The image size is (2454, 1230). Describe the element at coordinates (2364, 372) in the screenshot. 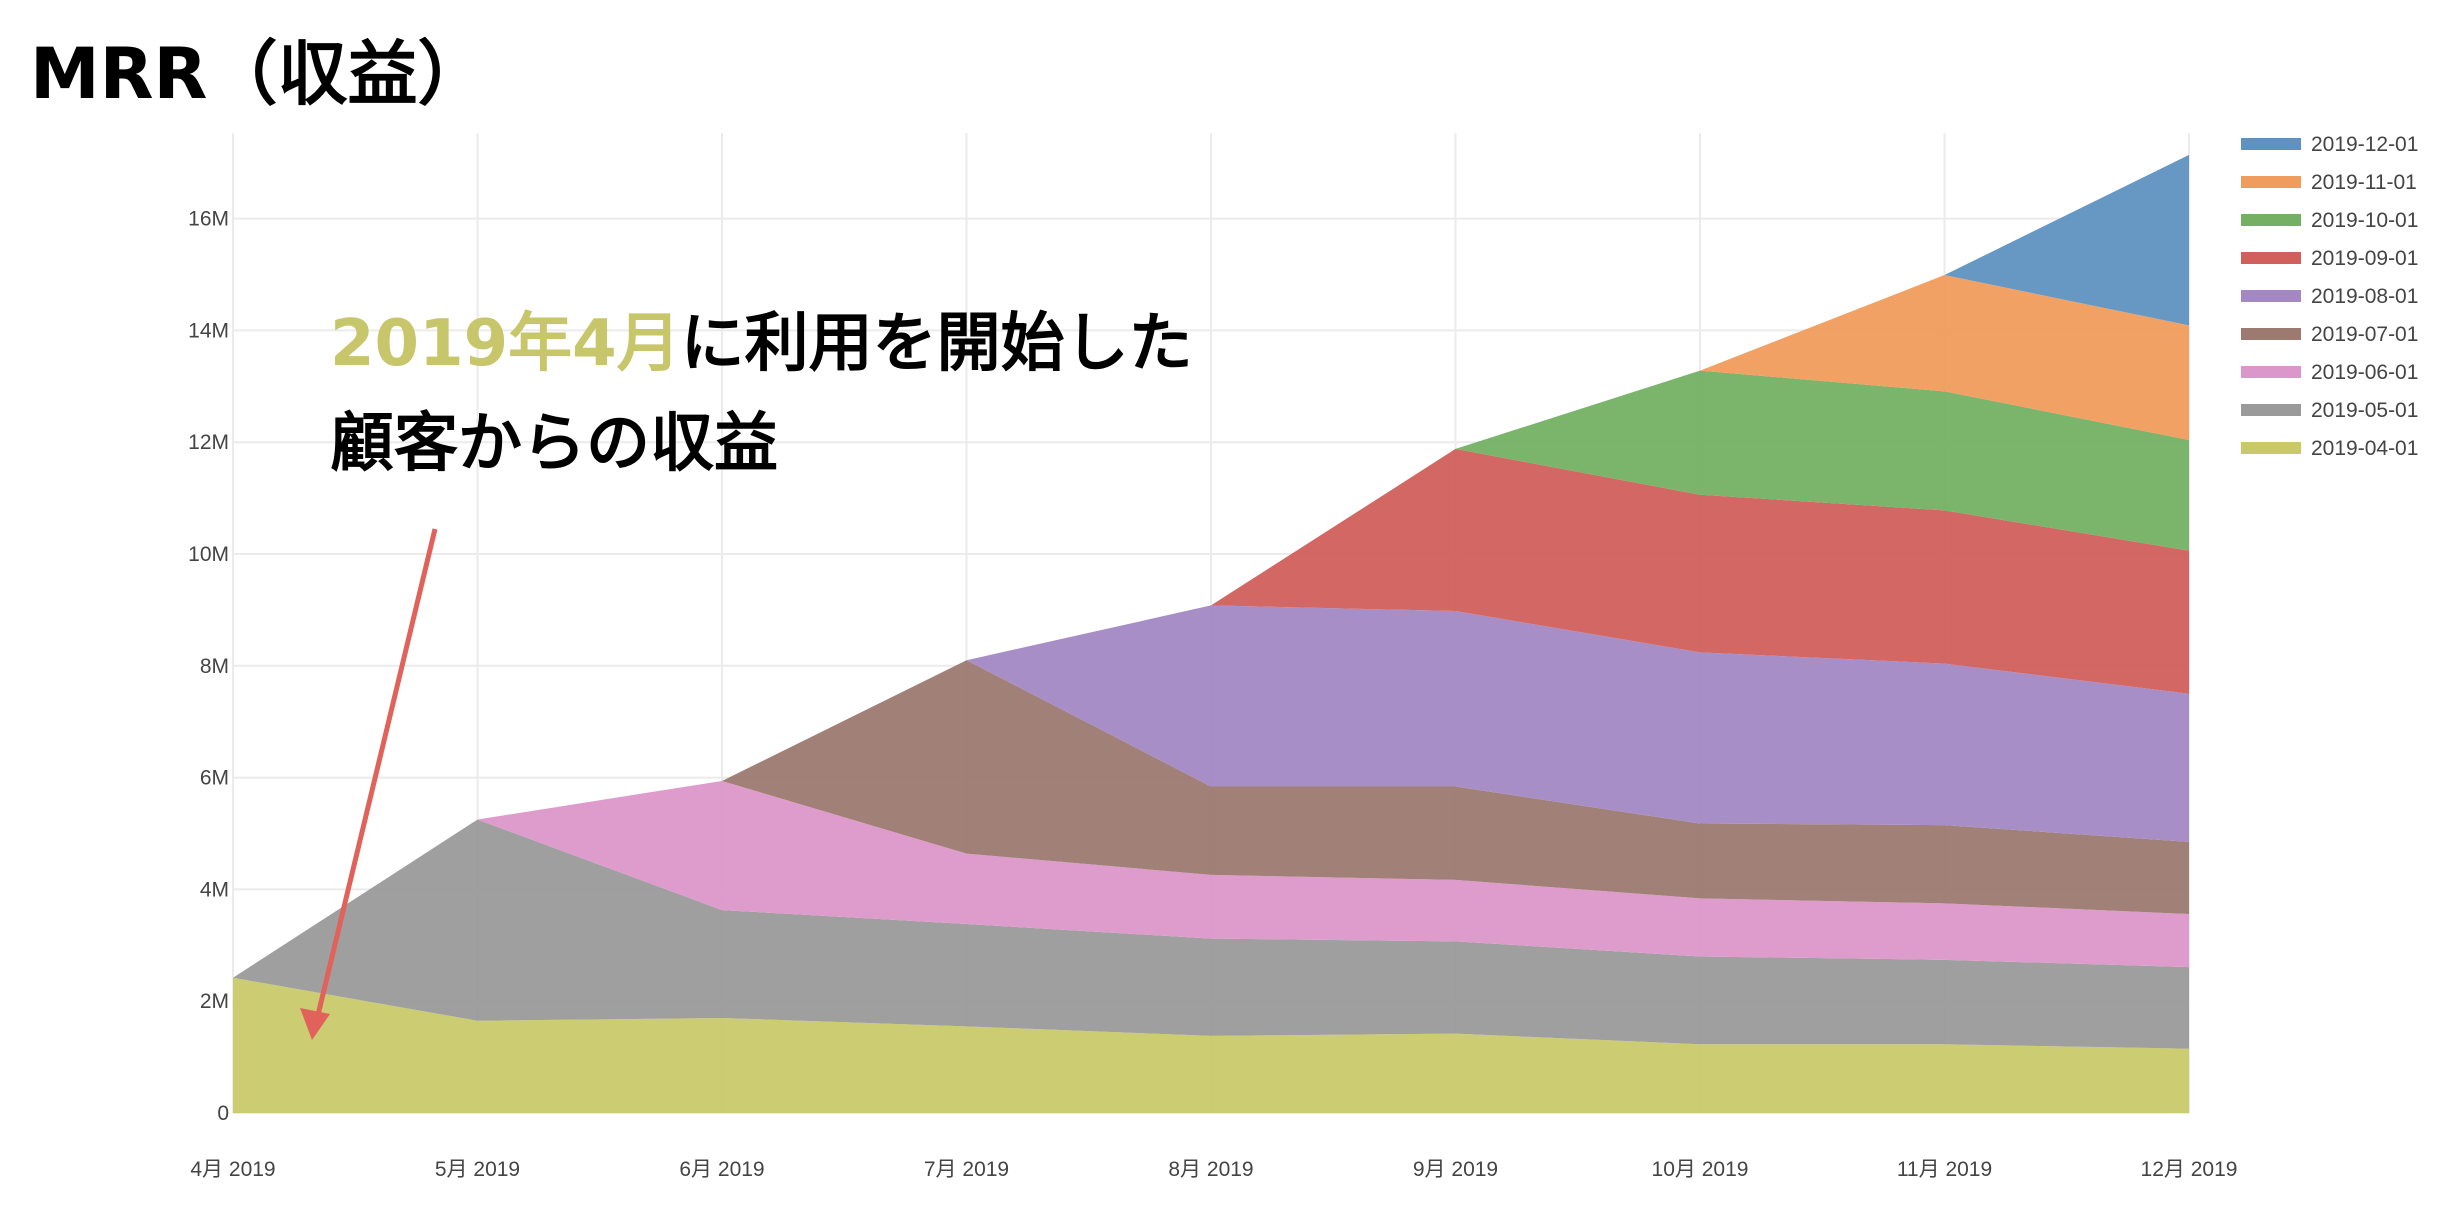

I see `legend-label: 2019-06-01` at that location.